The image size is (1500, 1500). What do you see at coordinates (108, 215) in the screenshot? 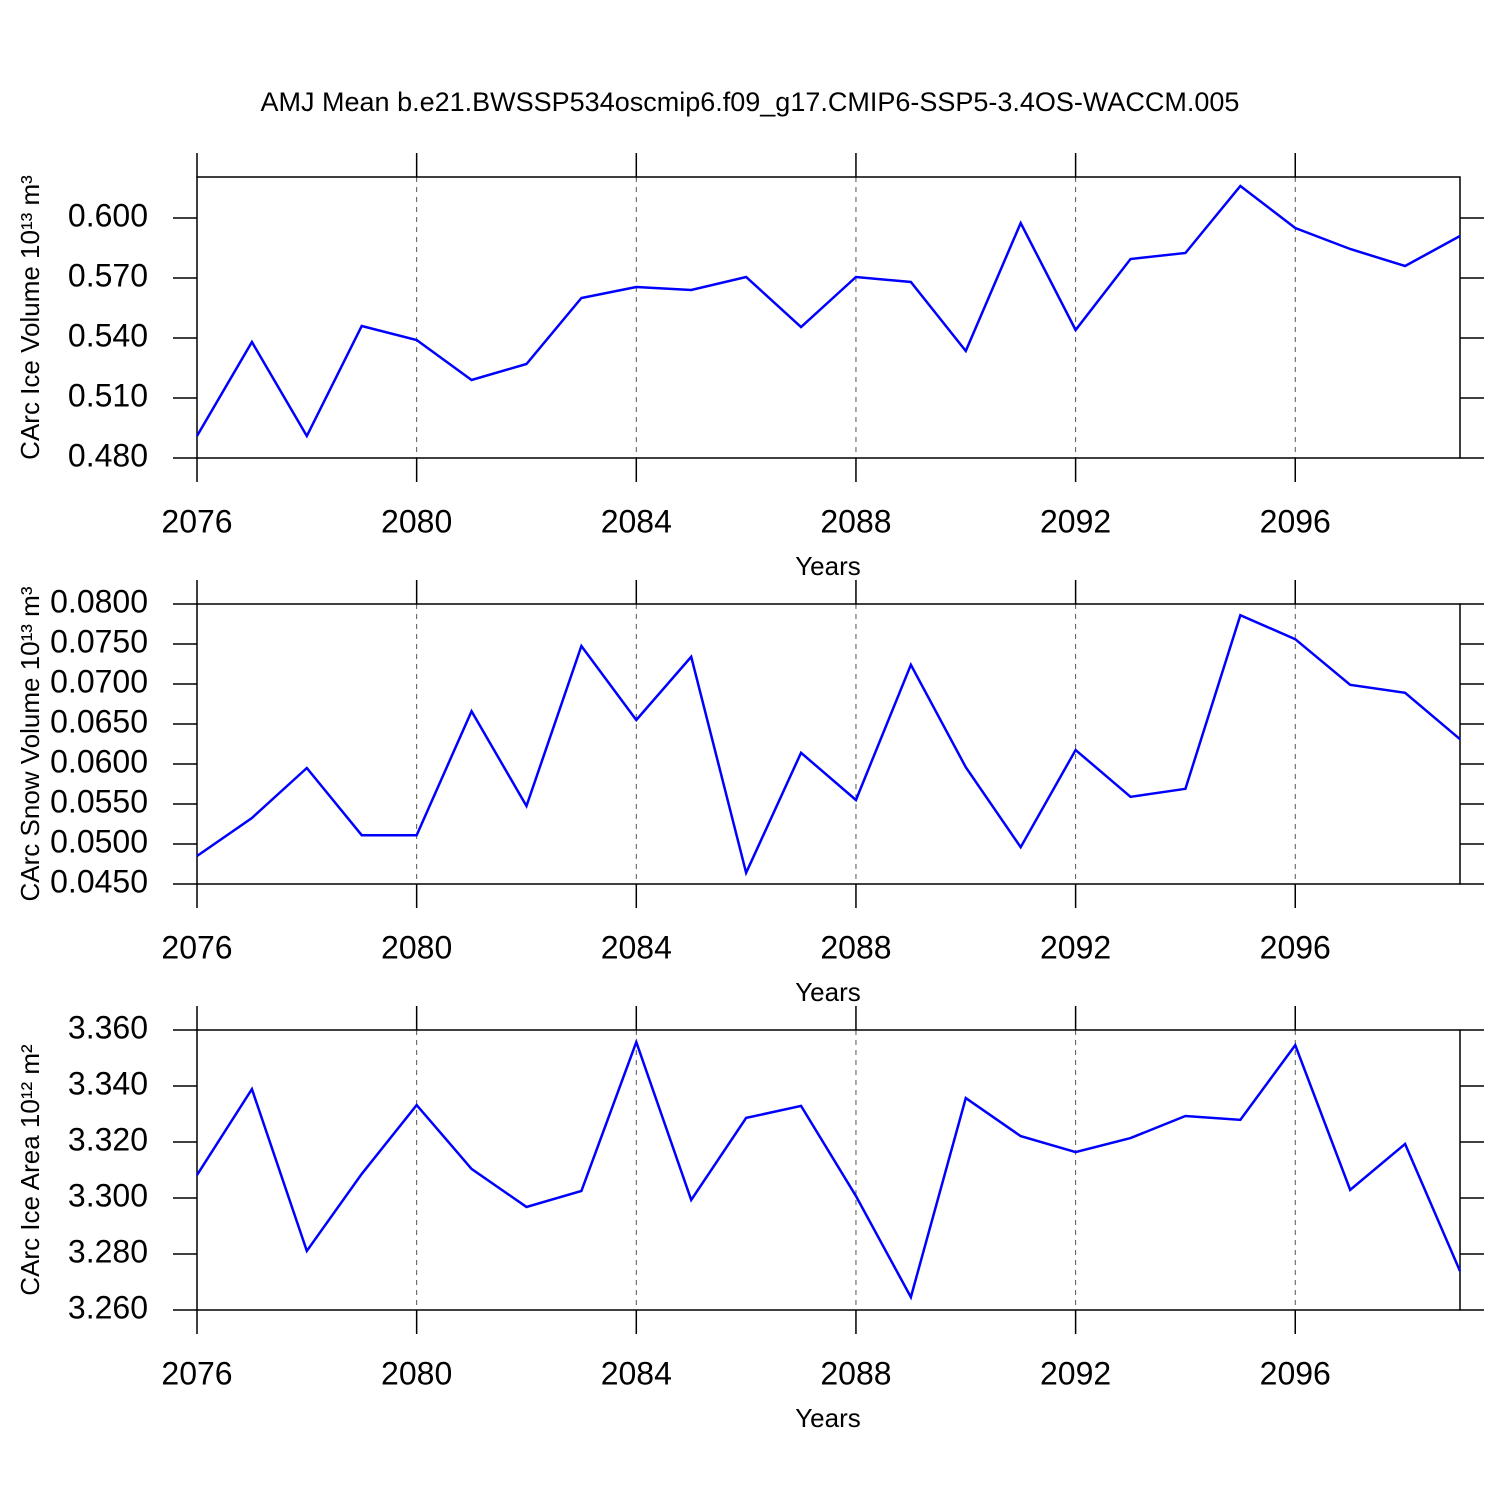
I see `y-tick-label: 0.600` at bounding box center [108, 215].